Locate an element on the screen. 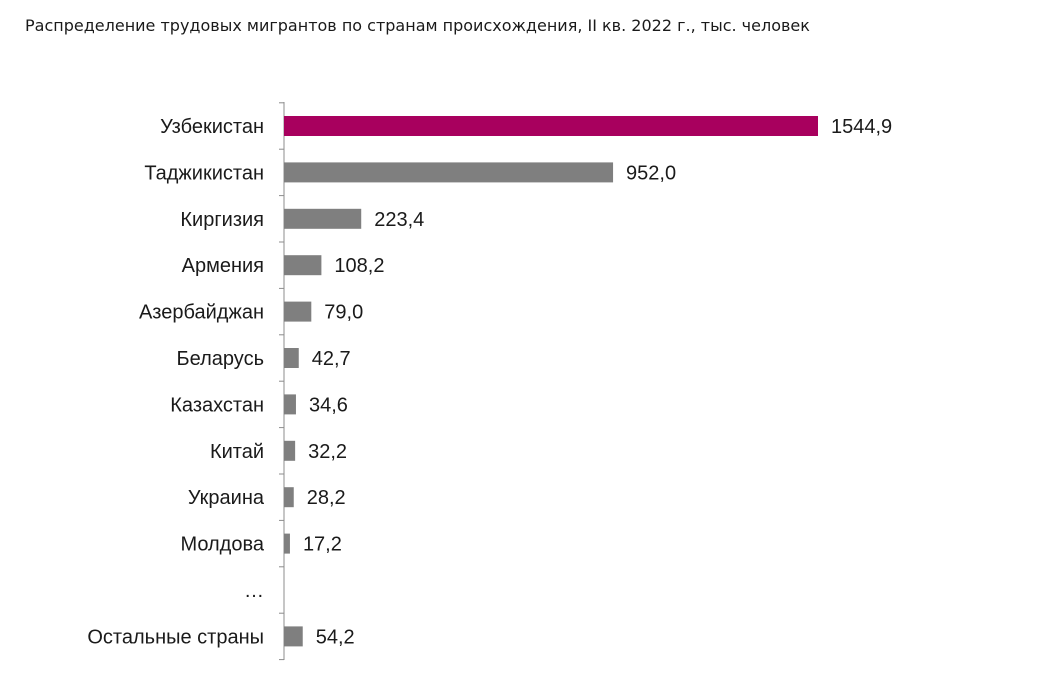  data-label: 34,6 is located at coordinates (328, 405).